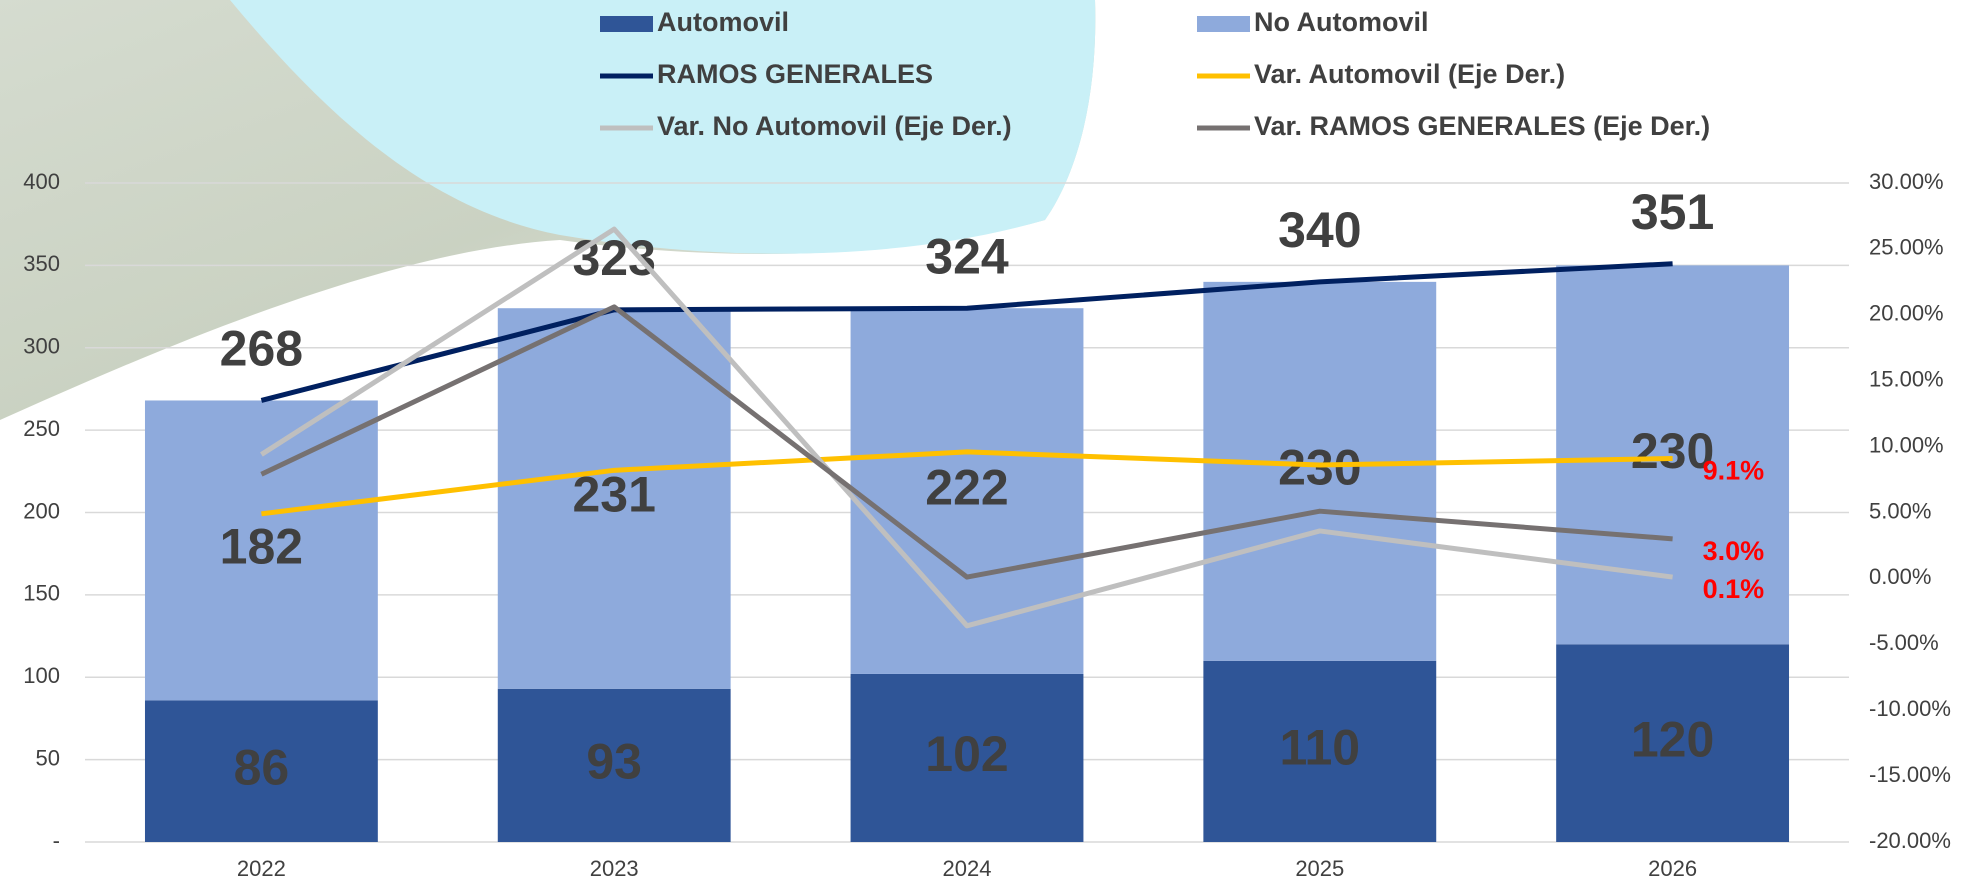  What do you see at coordinates (1910, 708) in the screenshot?
I see `y2-tick-label: -10.00%` at bounding box center [1910, 708].